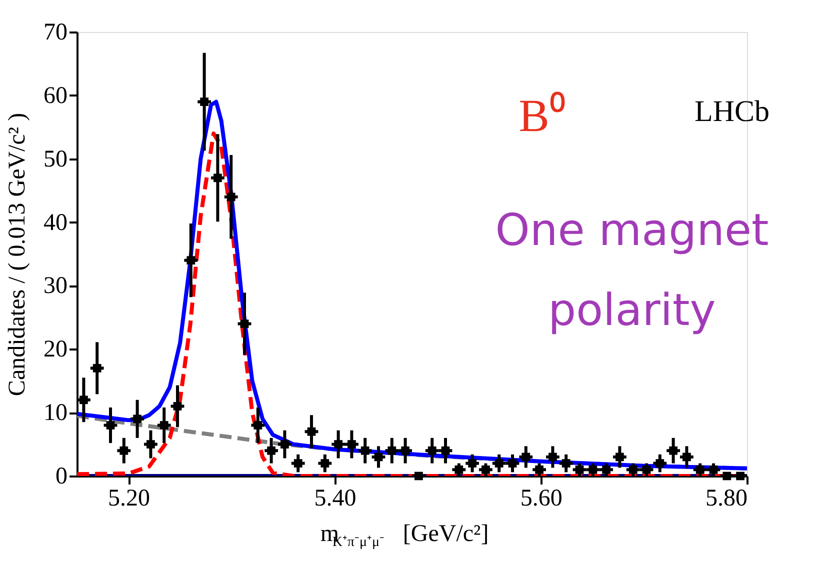 The image size is (830, 572). I want to click on annotation: LHCb, so click(732, 111).